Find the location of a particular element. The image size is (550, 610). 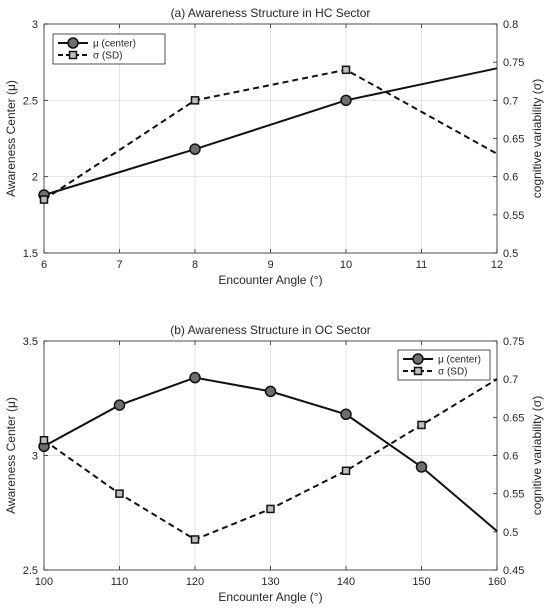

x-tick-label: 150 is located at coordinates (421, 582).